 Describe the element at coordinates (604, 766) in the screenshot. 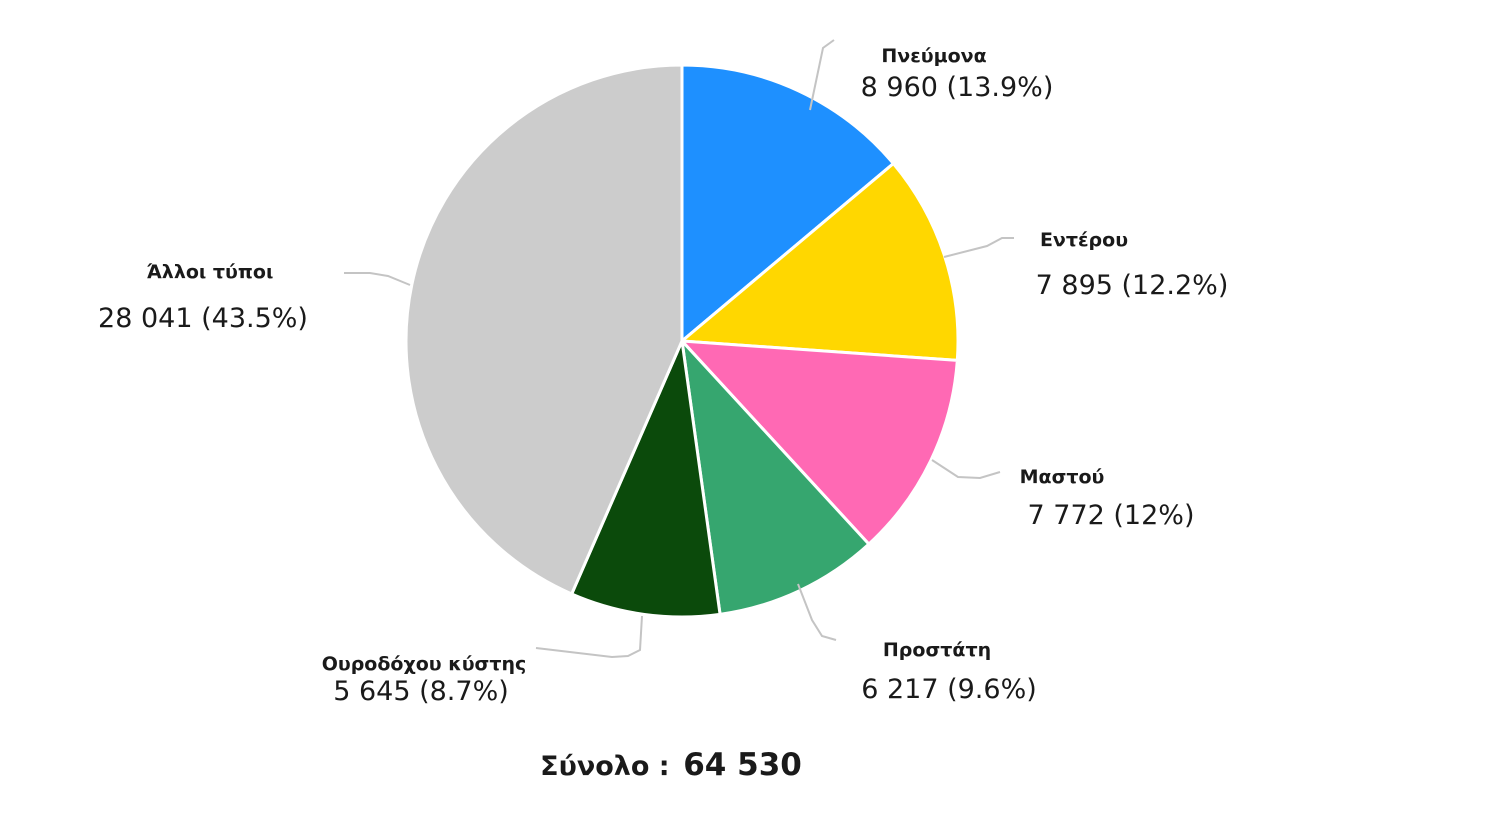

I see `total-label: Σύνολο :` at that location.